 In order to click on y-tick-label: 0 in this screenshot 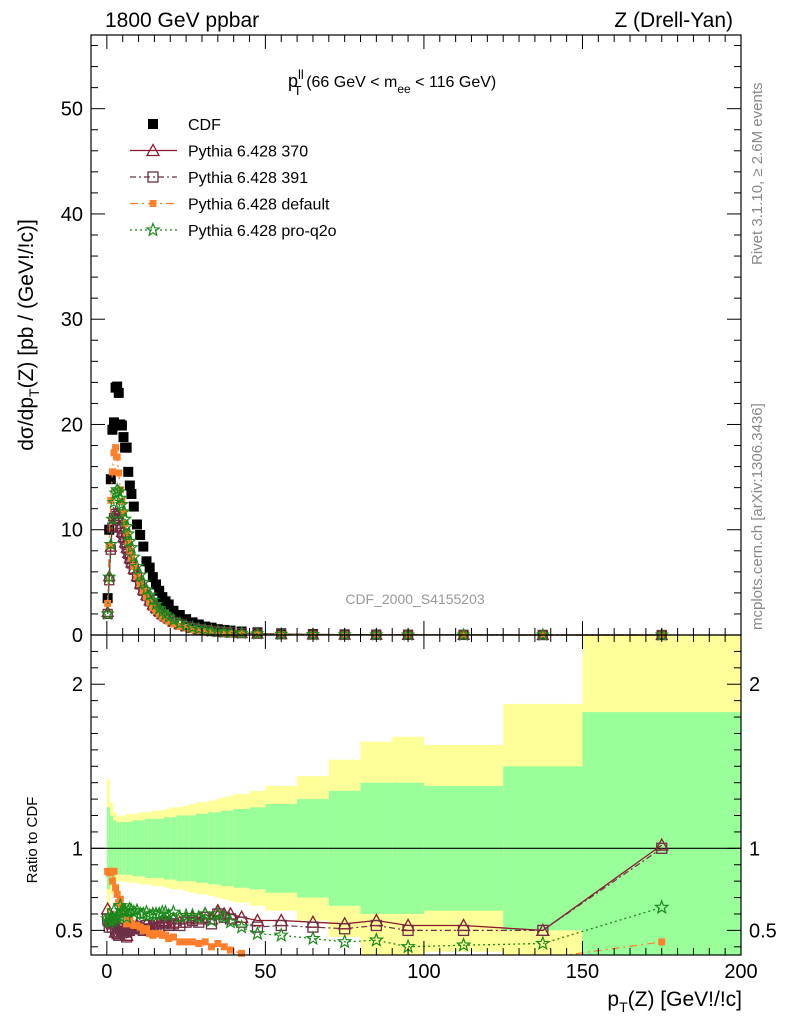, I will do `click(77, 636)`.